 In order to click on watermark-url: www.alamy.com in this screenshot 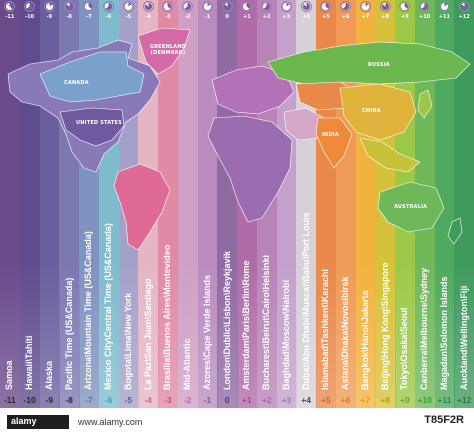, I will do `click(110, 422)`.